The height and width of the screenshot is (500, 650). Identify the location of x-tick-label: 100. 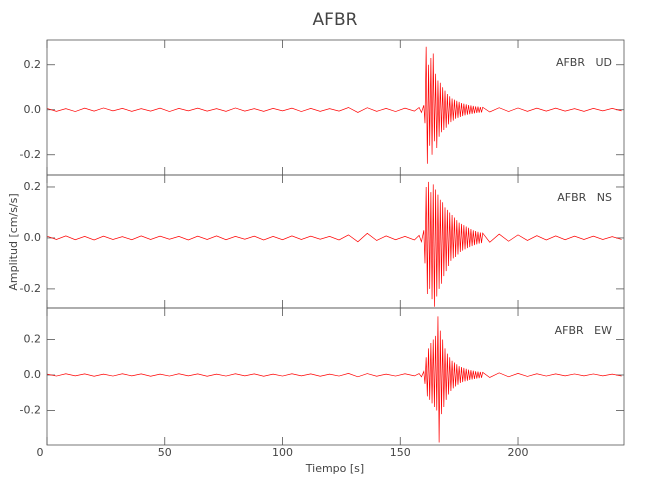
(282, 452).